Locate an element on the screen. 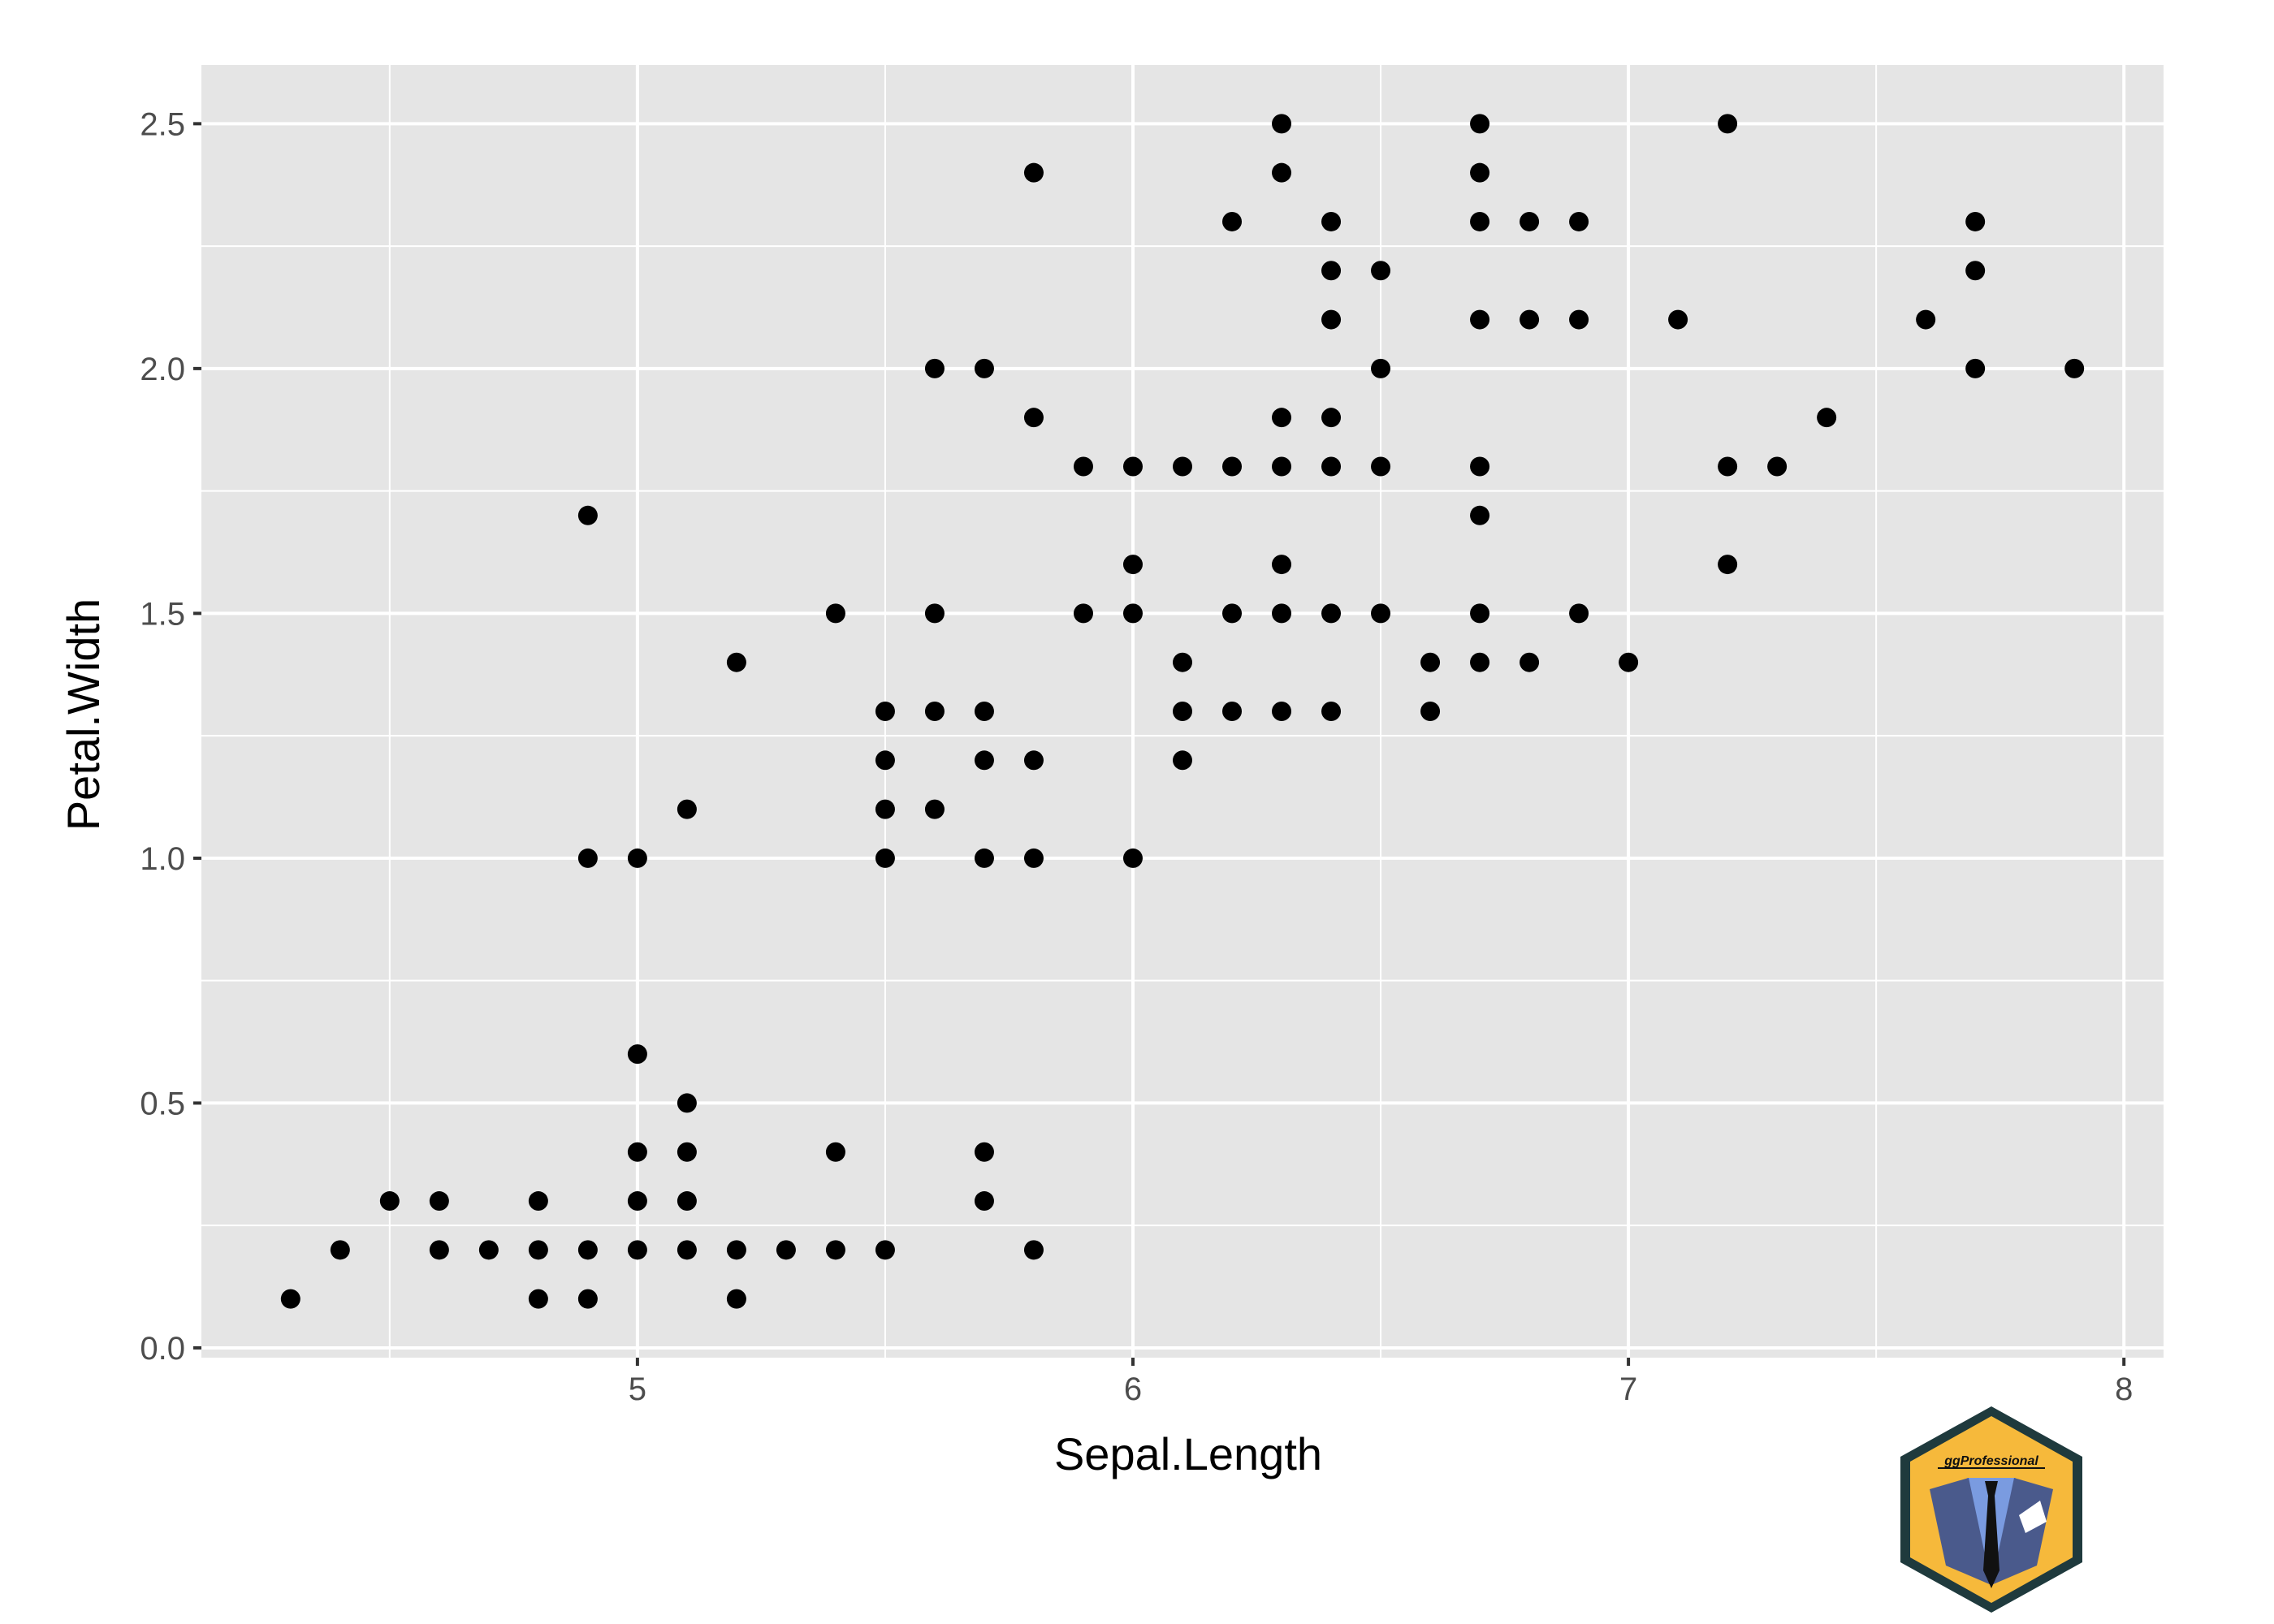 This screenshot has width=2274, height=1624. y-tick-label: 2.5 is located at coordinates (163, 124).